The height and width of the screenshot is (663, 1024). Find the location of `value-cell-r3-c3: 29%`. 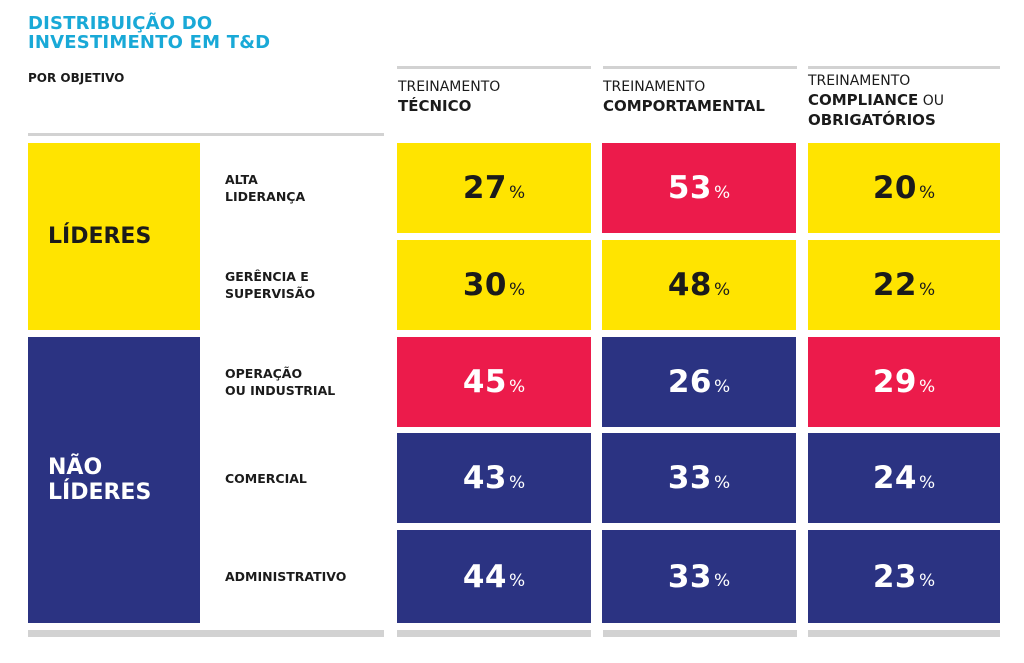

value-cell-r3-c3: 29% is located at coordinates (904, 382).